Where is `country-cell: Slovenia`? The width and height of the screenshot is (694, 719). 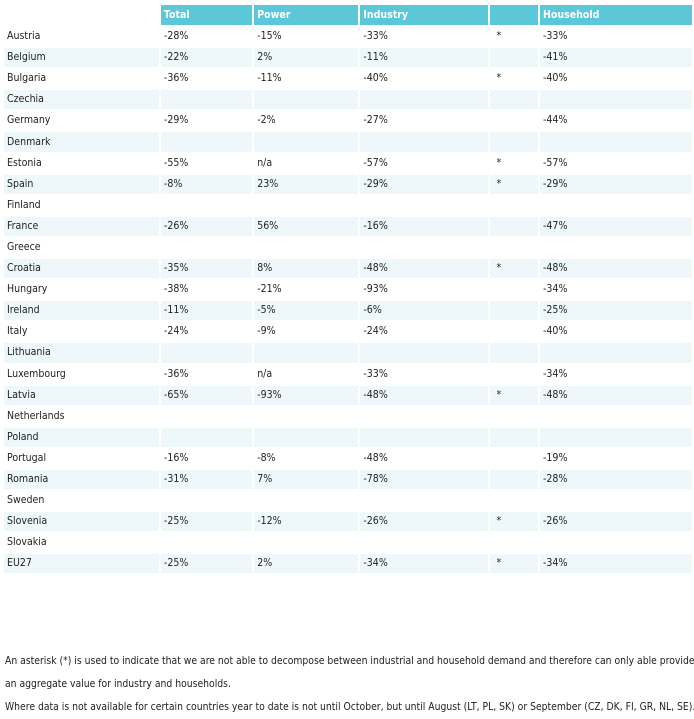
country-cell: Slovenia is located at coordinates (81, 522).